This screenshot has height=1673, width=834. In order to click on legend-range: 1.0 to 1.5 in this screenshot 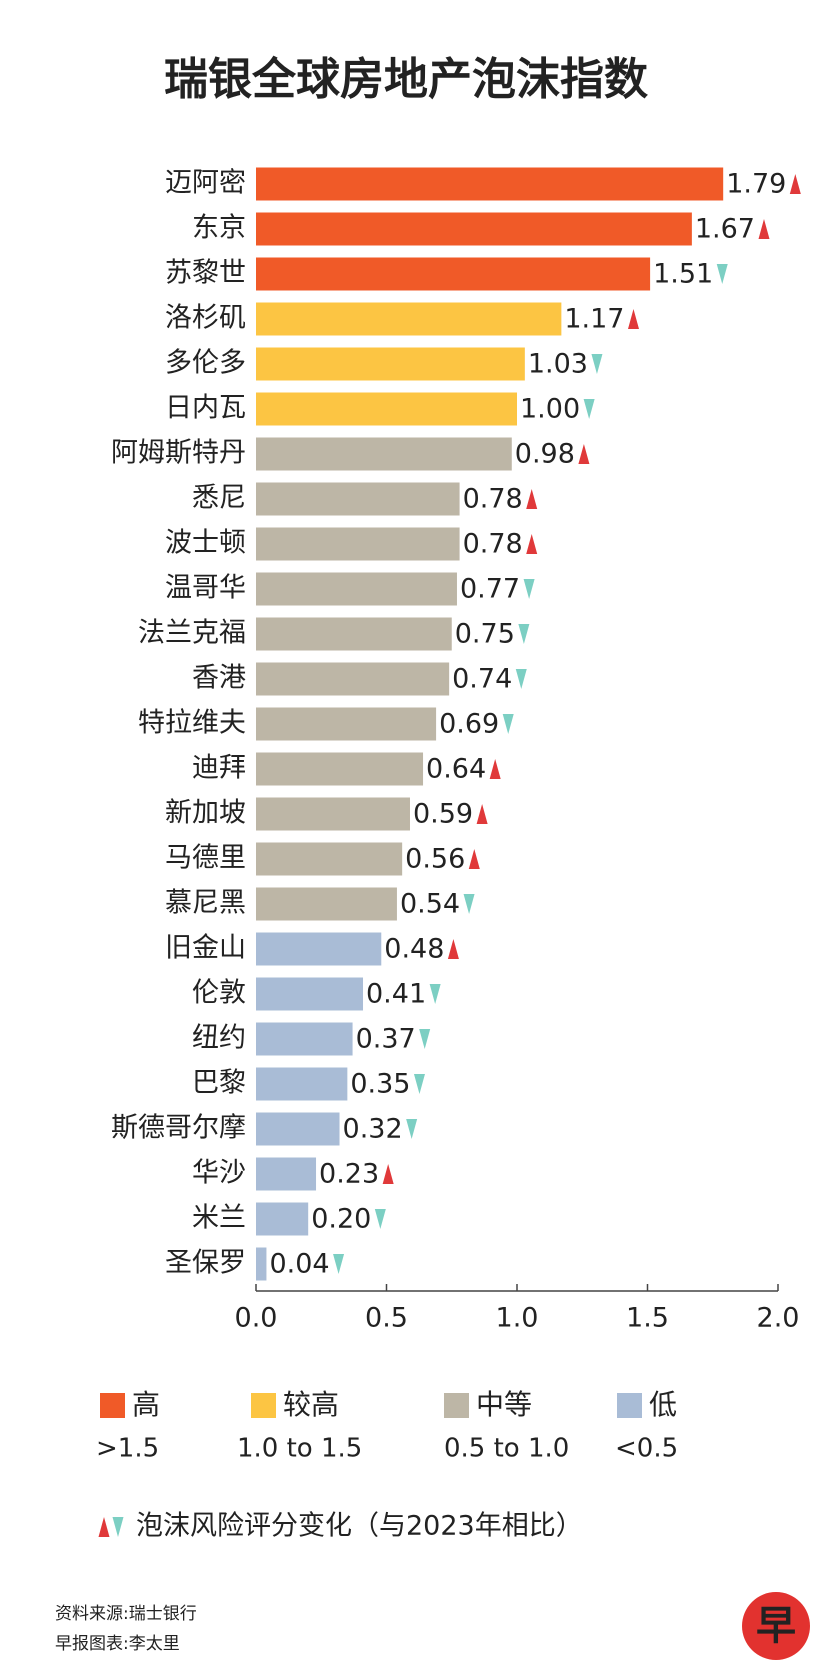, I will do `click(299, 1449)`.